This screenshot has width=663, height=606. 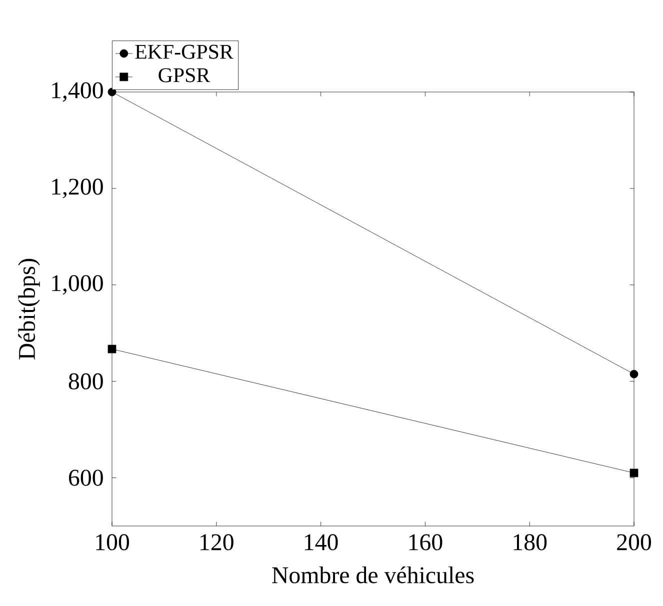 What do you see at coordinates (217, 542) in the screenshot?
I see `x-tick-label: 120` at bounding box center [217, 542].